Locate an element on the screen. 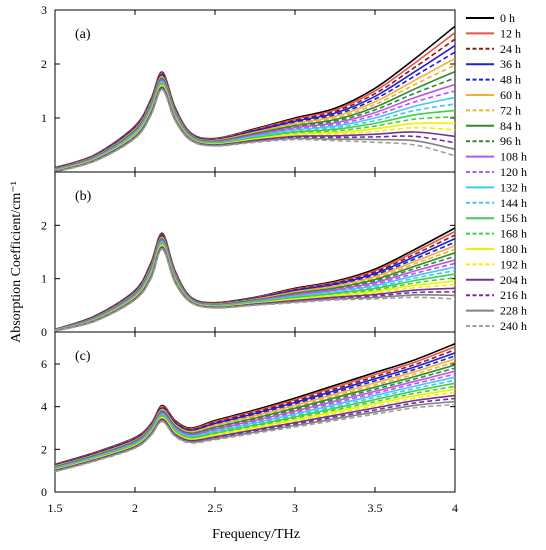 Image resolution: width=546 pixels, height=550 pixels. series-line-24h is located at coordinates (255, 282).